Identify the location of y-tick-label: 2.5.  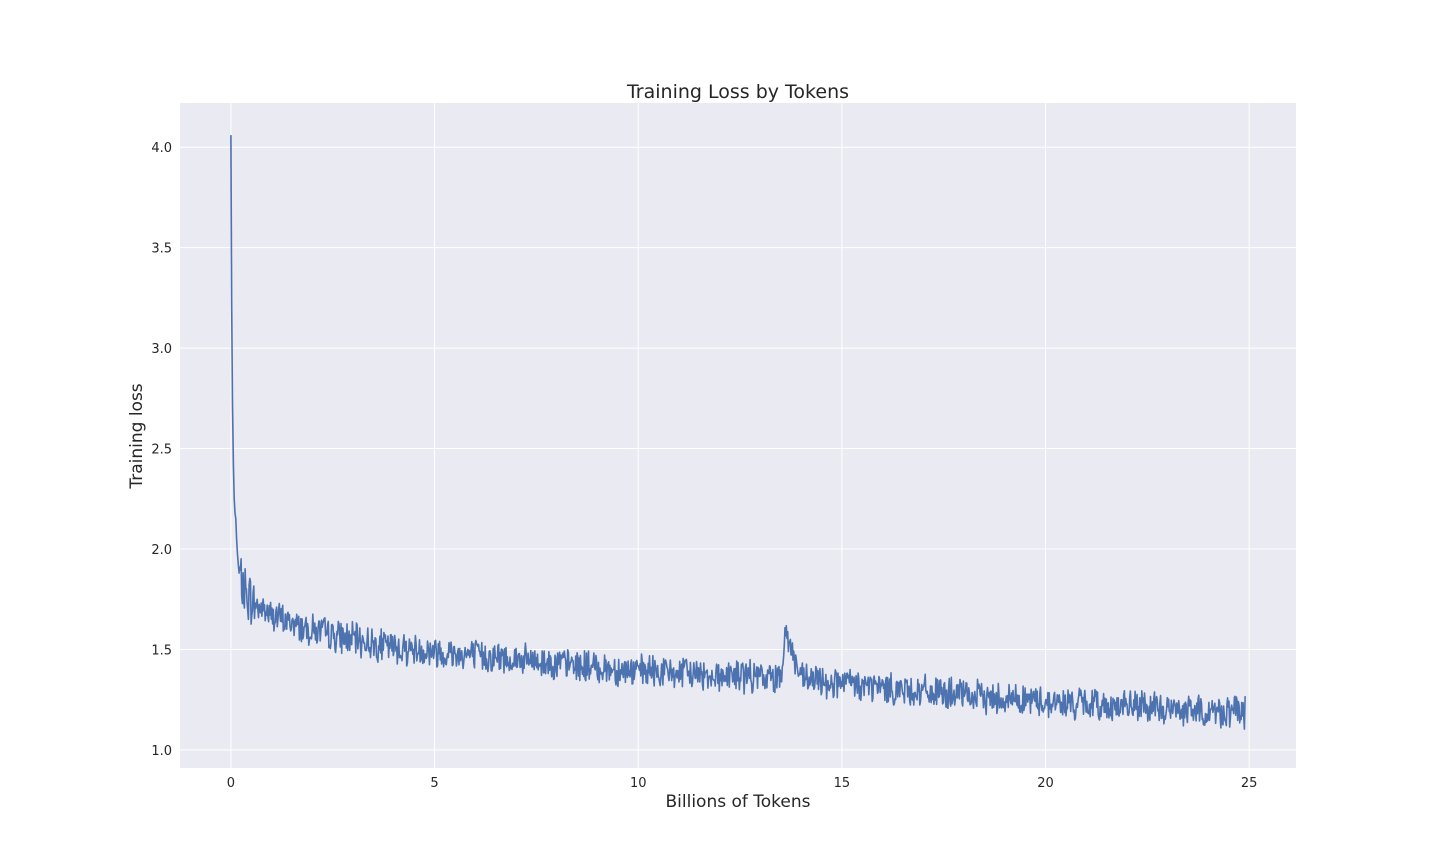
(161, 450).